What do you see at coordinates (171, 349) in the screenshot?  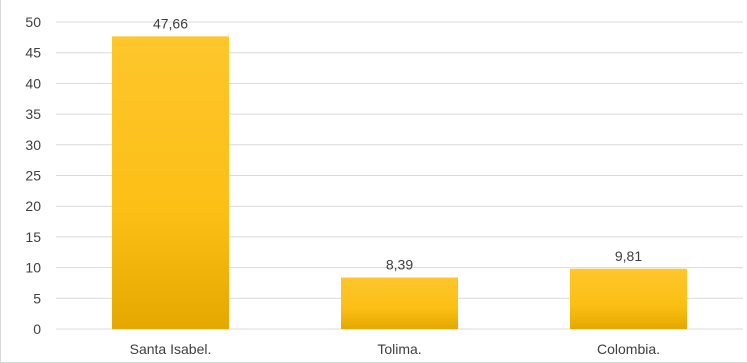 I see `x-category-label: Santa Isabel.` at bounding box center [171, 349].